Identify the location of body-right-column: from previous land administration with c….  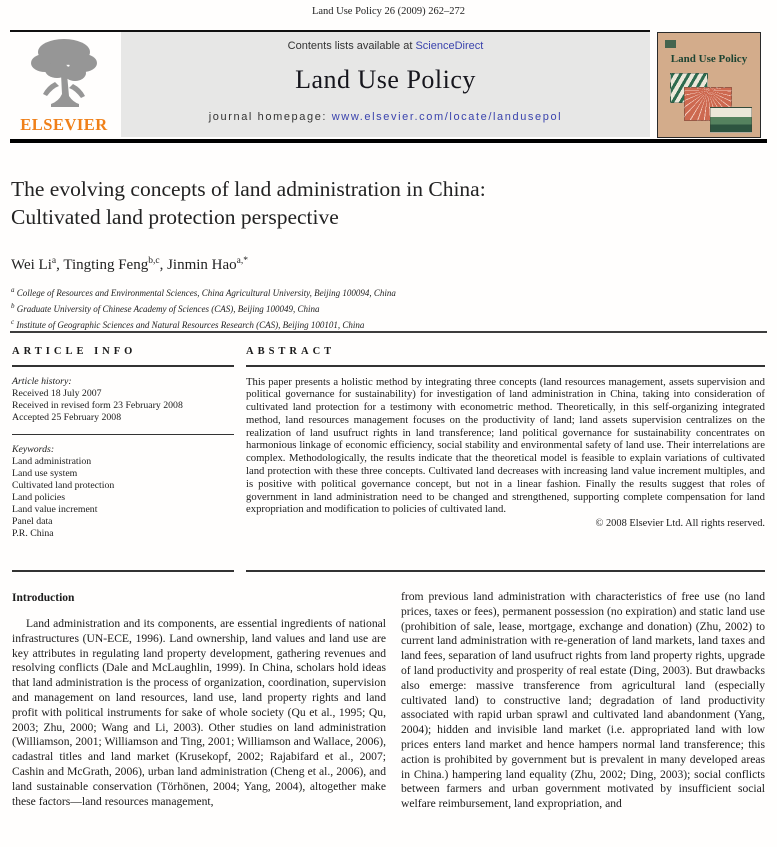
(583, 701).